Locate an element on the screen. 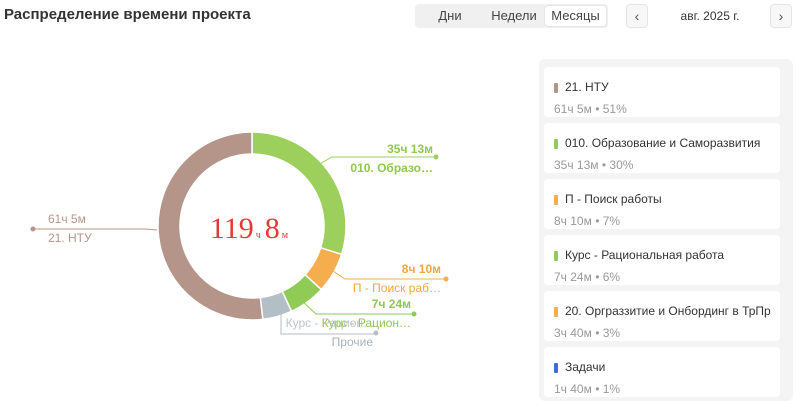 This screenshot has width=798, height=401. next-period-button: › is located at coordinates (781, 16).